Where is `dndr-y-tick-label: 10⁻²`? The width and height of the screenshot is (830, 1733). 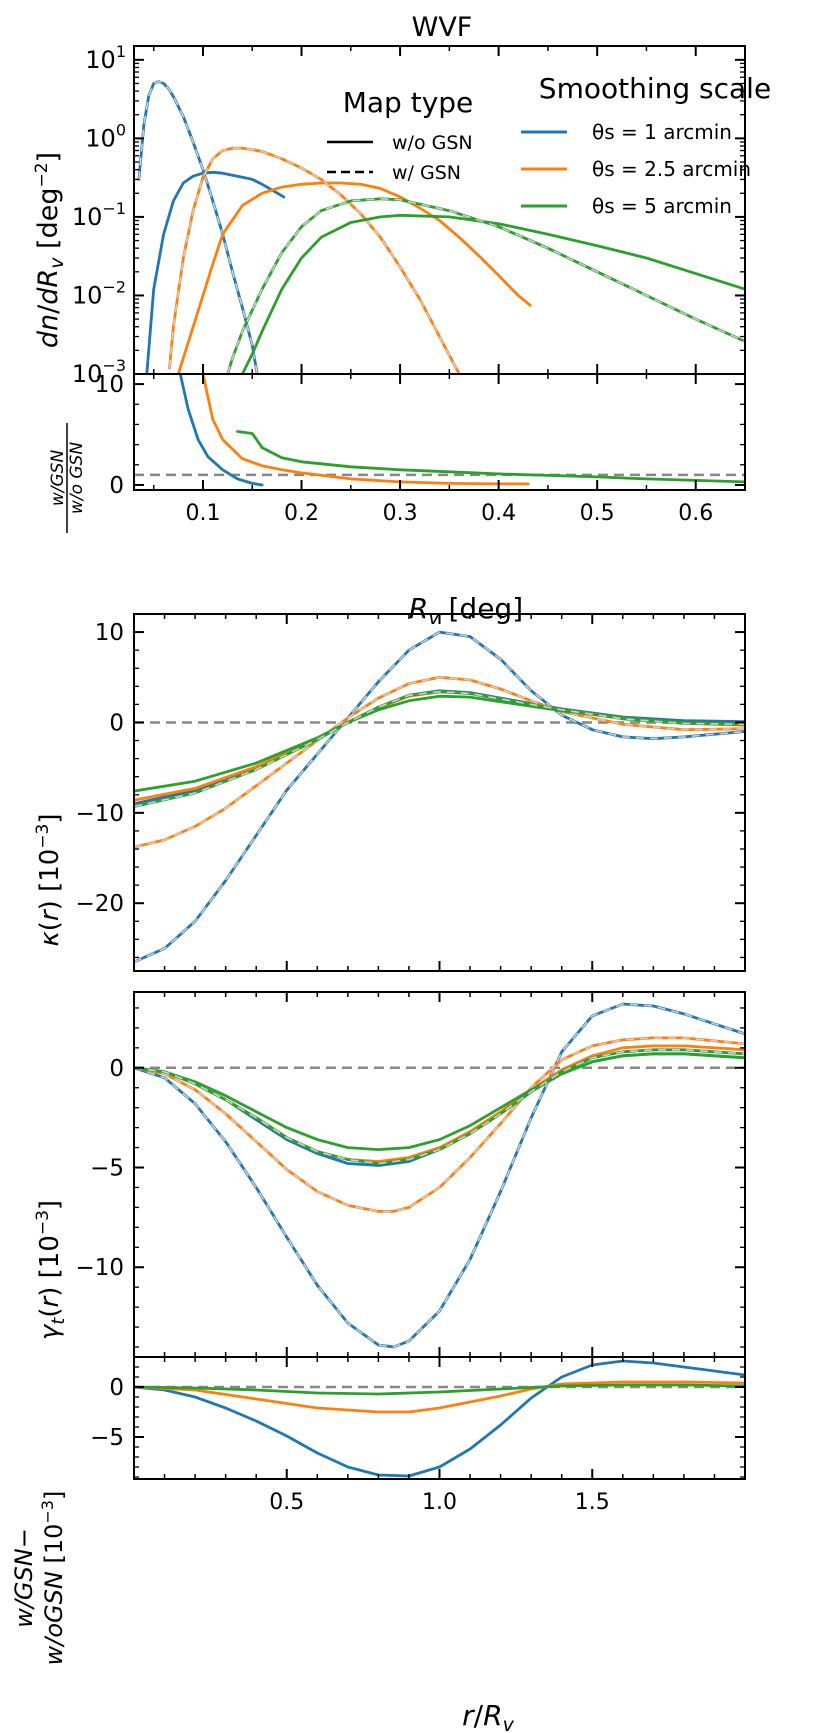
dndr-y-tick-label: 10⁻² is located at coordinates (99, 293).